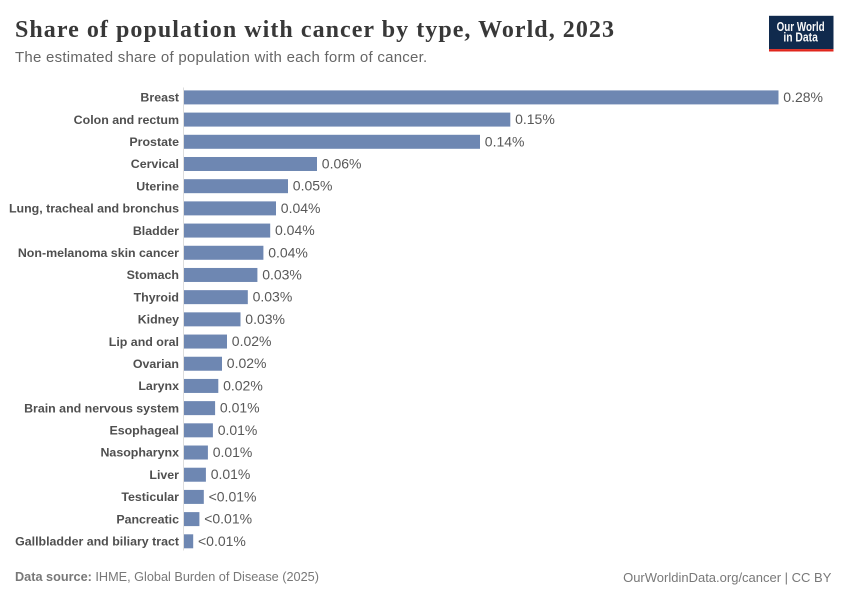  What do you see at coordinates (158, 386) in the screenshot?
I see `svg-text: Larynx` at bounding box center [158, 386].